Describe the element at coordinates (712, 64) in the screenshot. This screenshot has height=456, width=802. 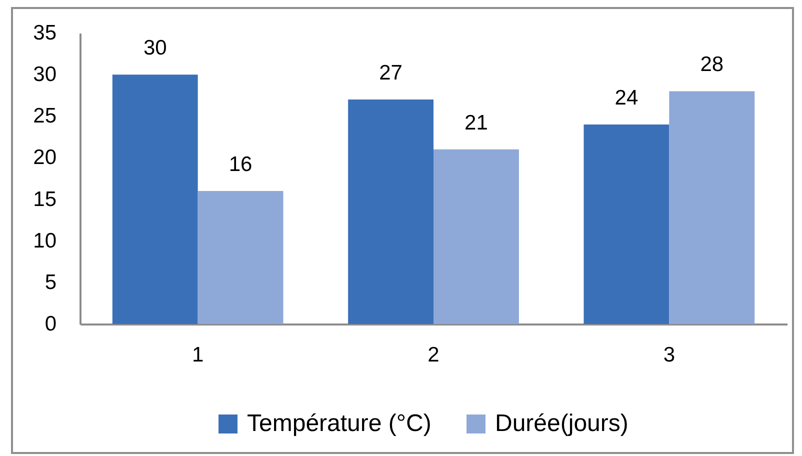
I see `data-label: 28` at that location.